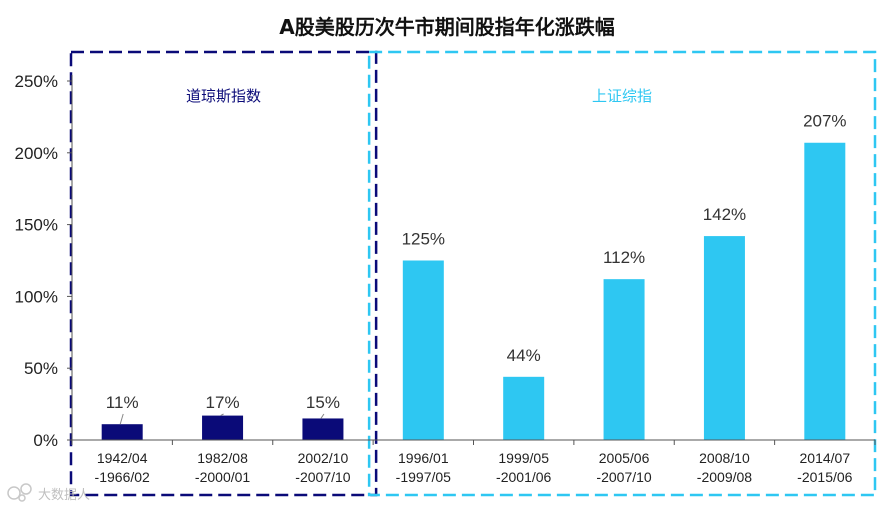 Image resolution: width=894 pixels, height=511 pixels. Describe the element at coordinates (36, 153) in the screenshot. I see `y-tick-label: 200%` at that location.